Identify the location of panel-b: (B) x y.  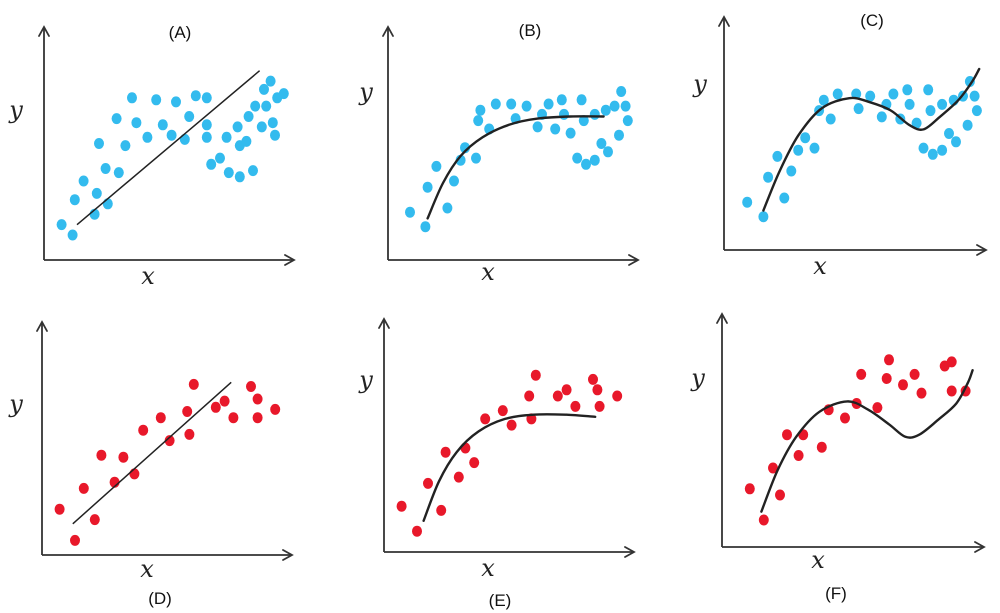
(499, 153).